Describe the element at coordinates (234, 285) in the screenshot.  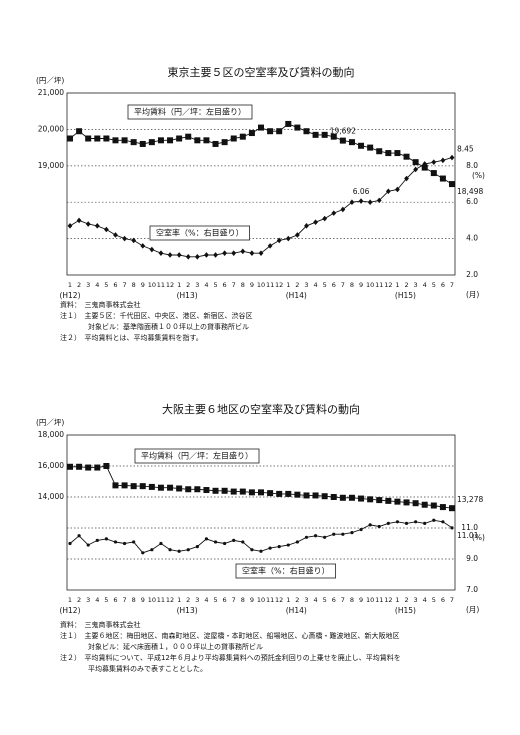
I see `x-tick-label: 7` at that location.